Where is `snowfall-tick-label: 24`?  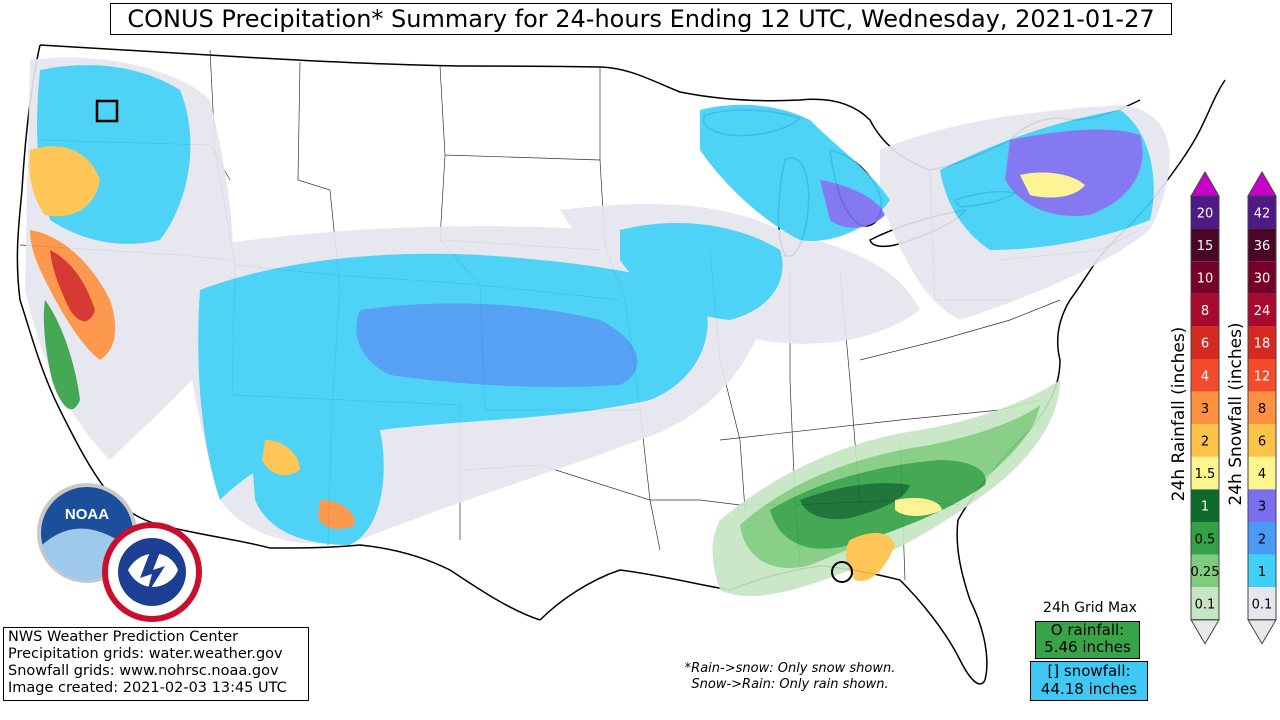
snowfall-tick-label: 24 is located at coordinates (1262, 311).